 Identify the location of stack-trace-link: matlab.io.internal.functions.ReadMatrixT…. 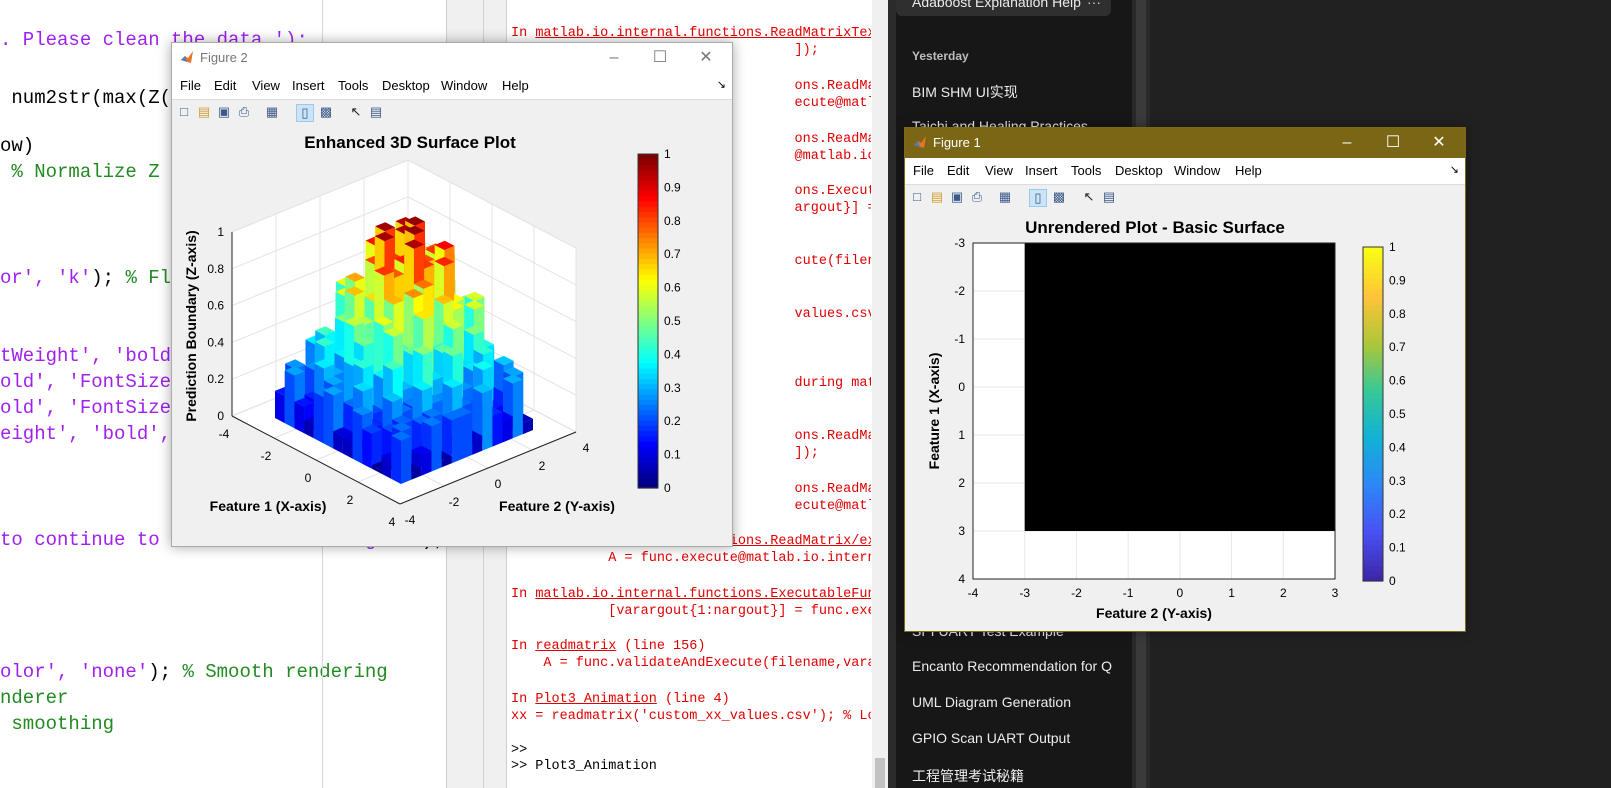
(703, 33).